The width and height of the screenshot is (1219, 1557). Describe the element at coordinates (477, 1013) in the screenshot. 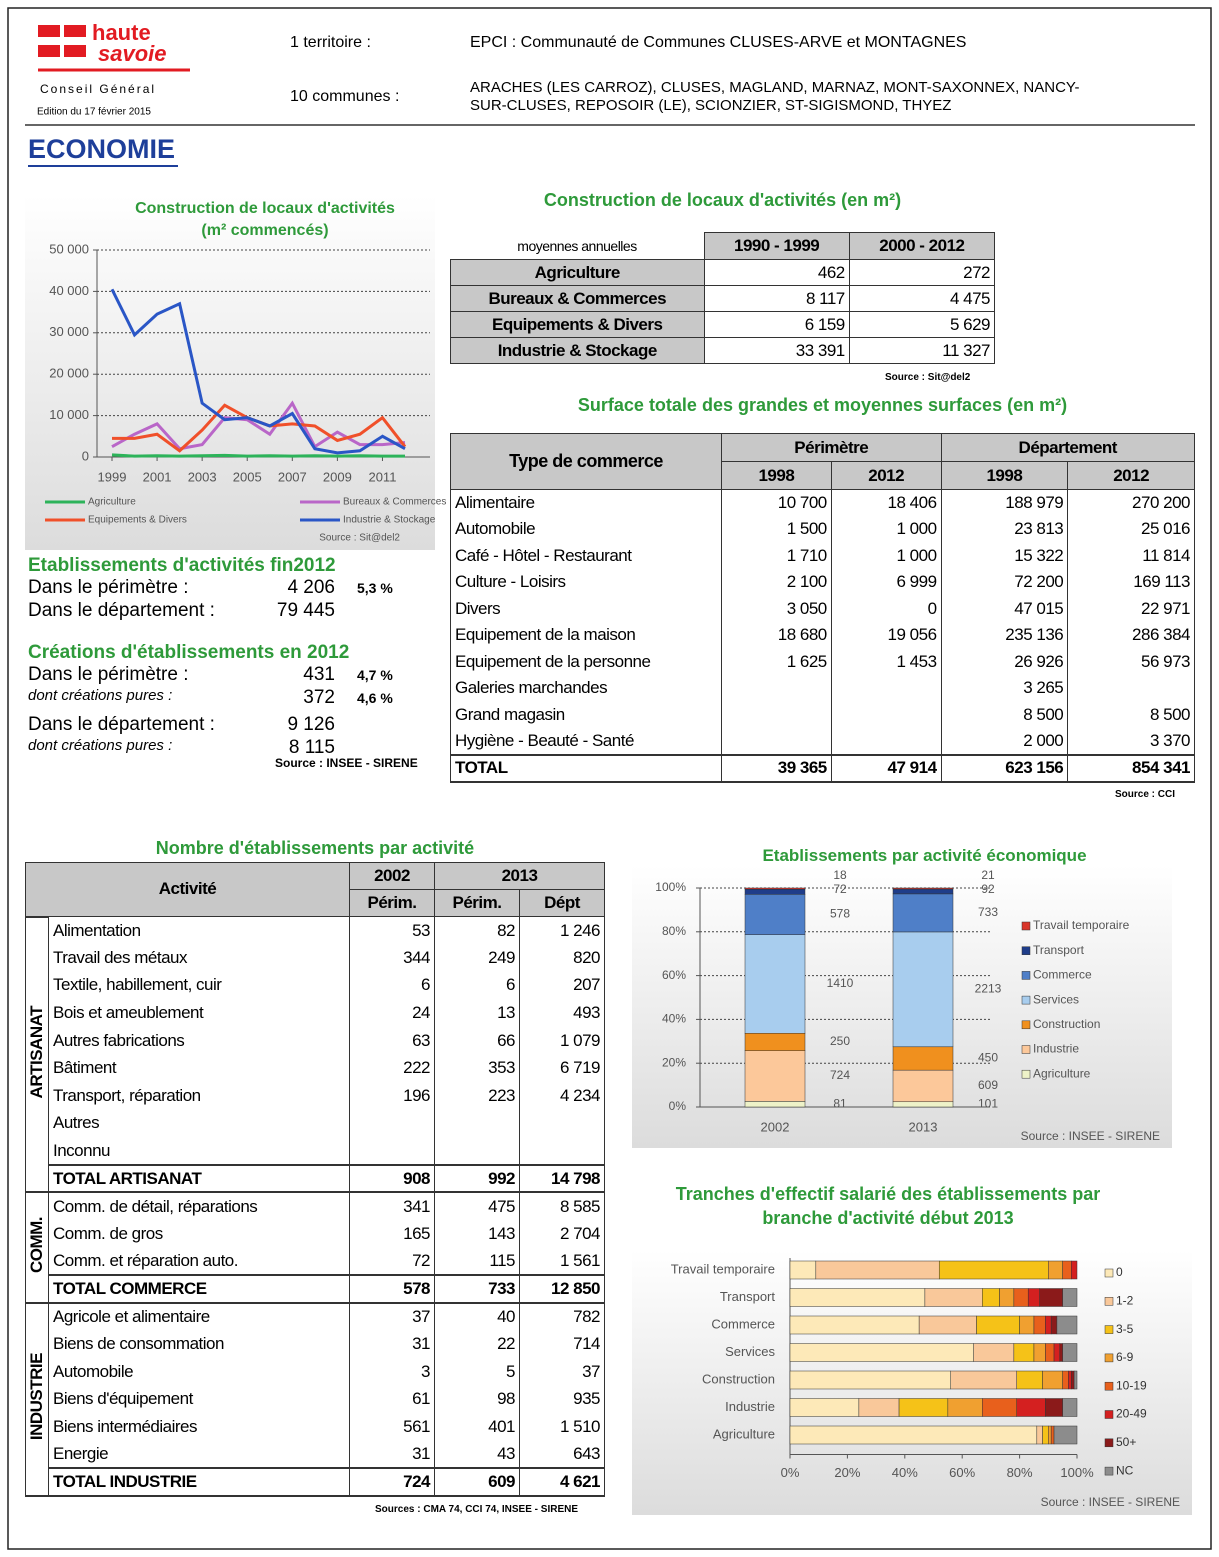

I see `table-cell: 13` at that location.